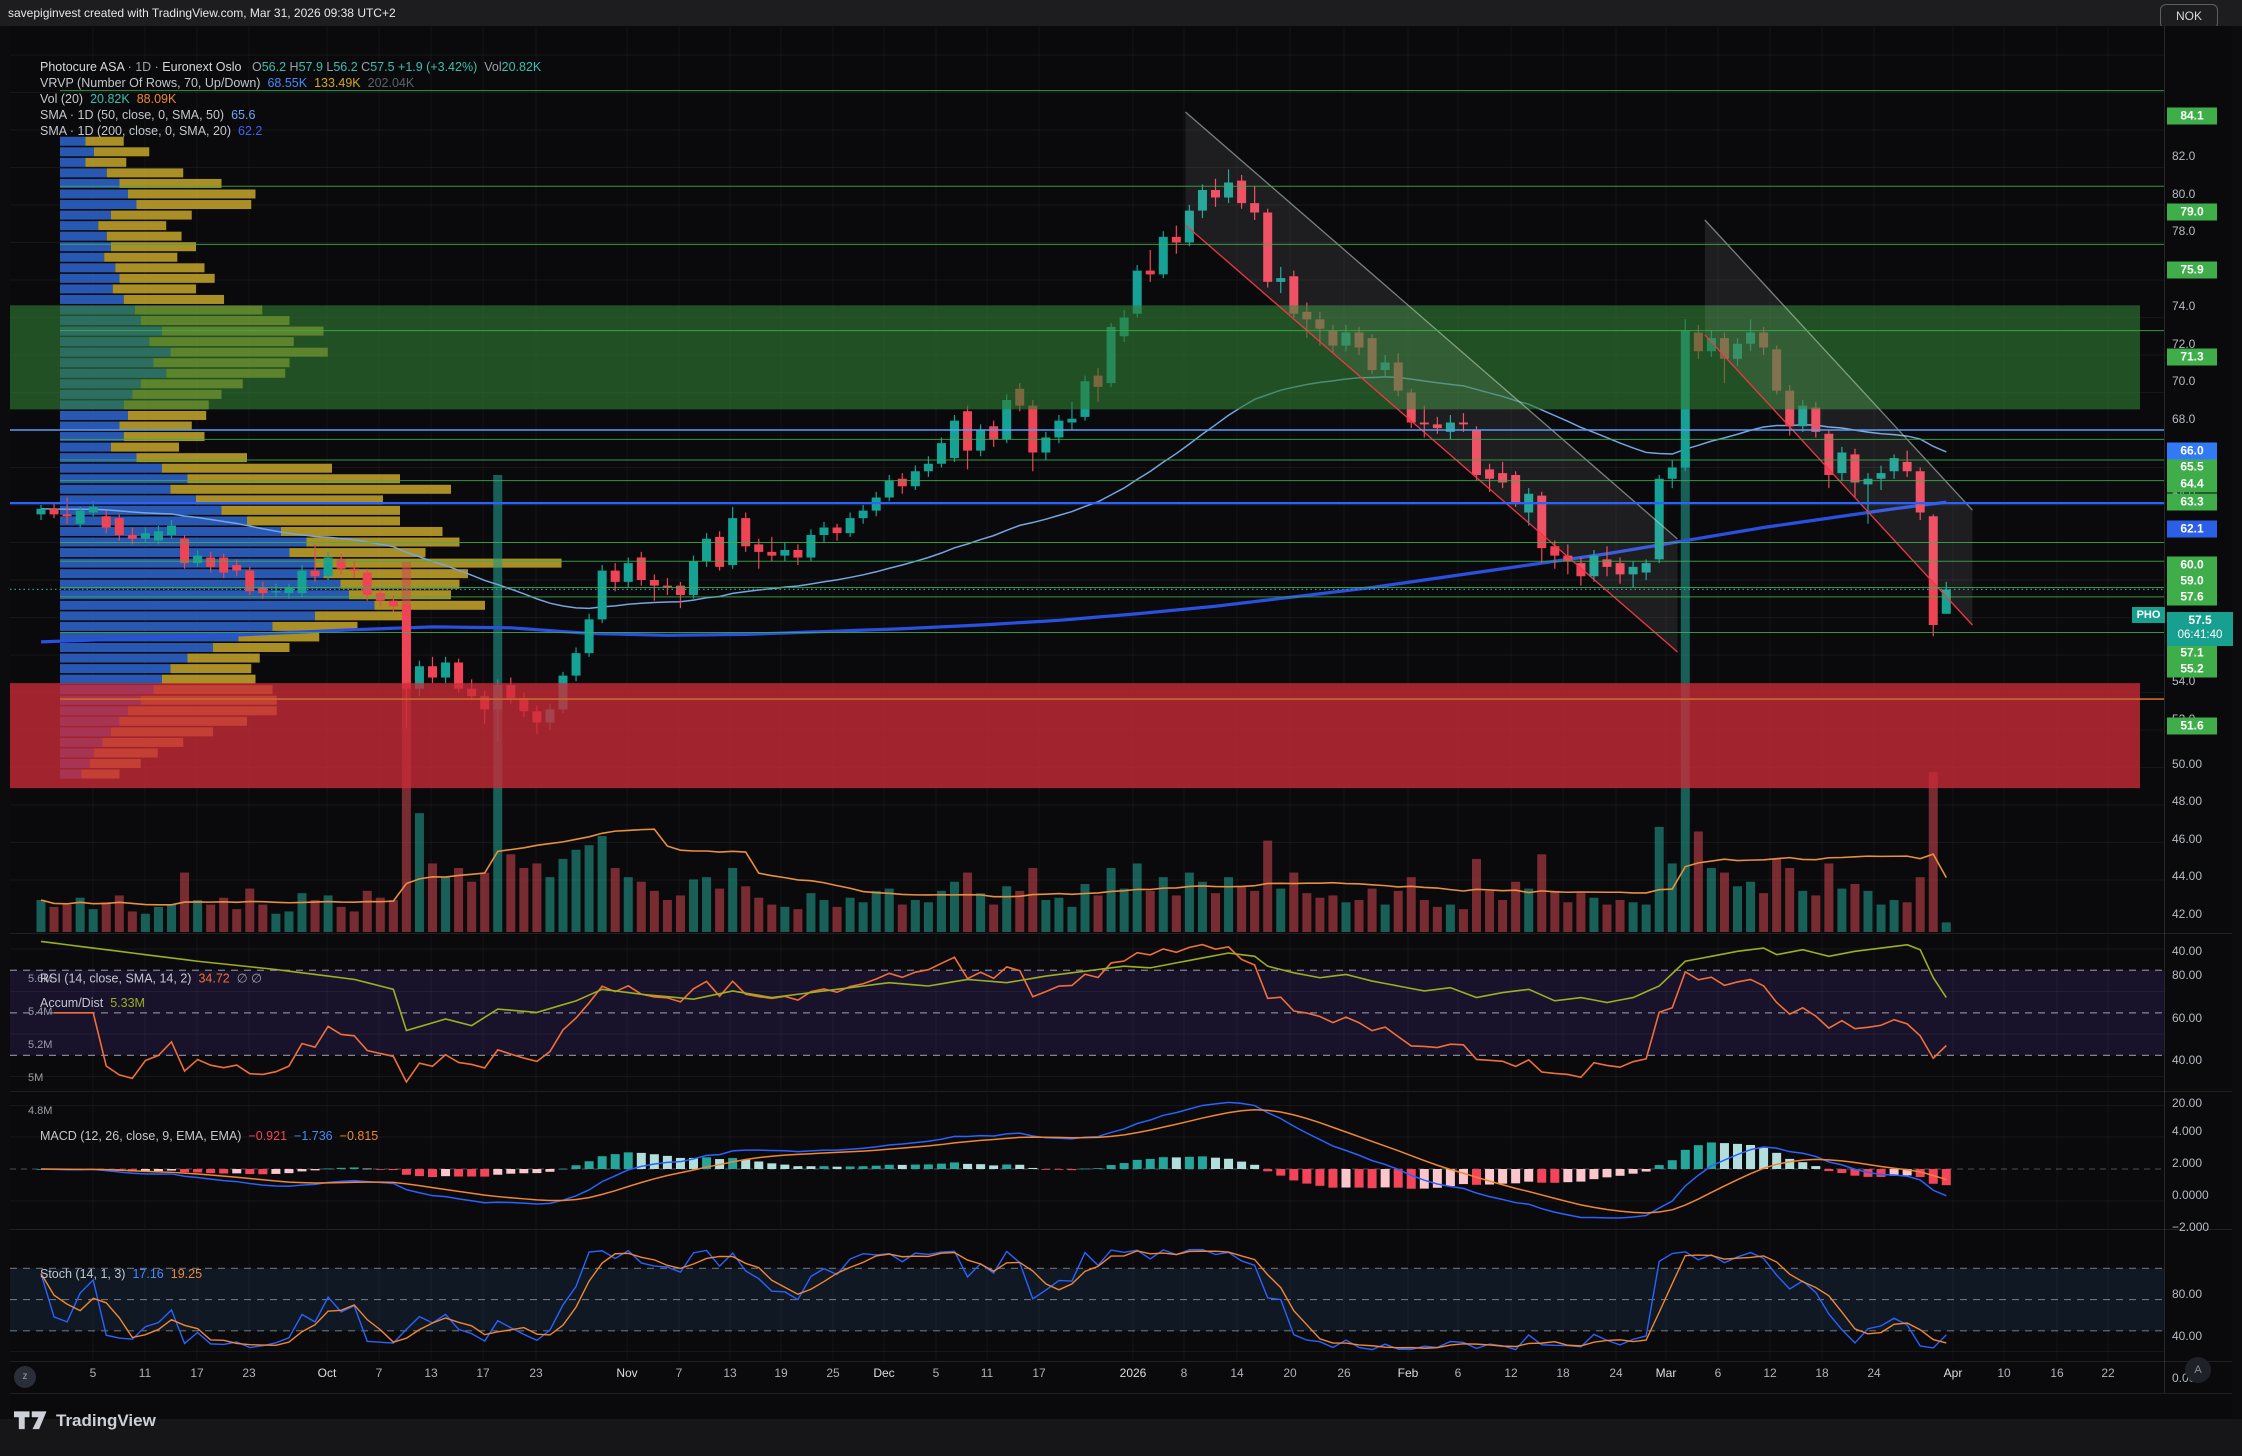 This screenshot has height=1456, width=2242. Describe the element at coordinates (150, 83) in the screenshot. I see `legend-text: VRVP (Number Of Rows, 70, Up/Down)` at that location.